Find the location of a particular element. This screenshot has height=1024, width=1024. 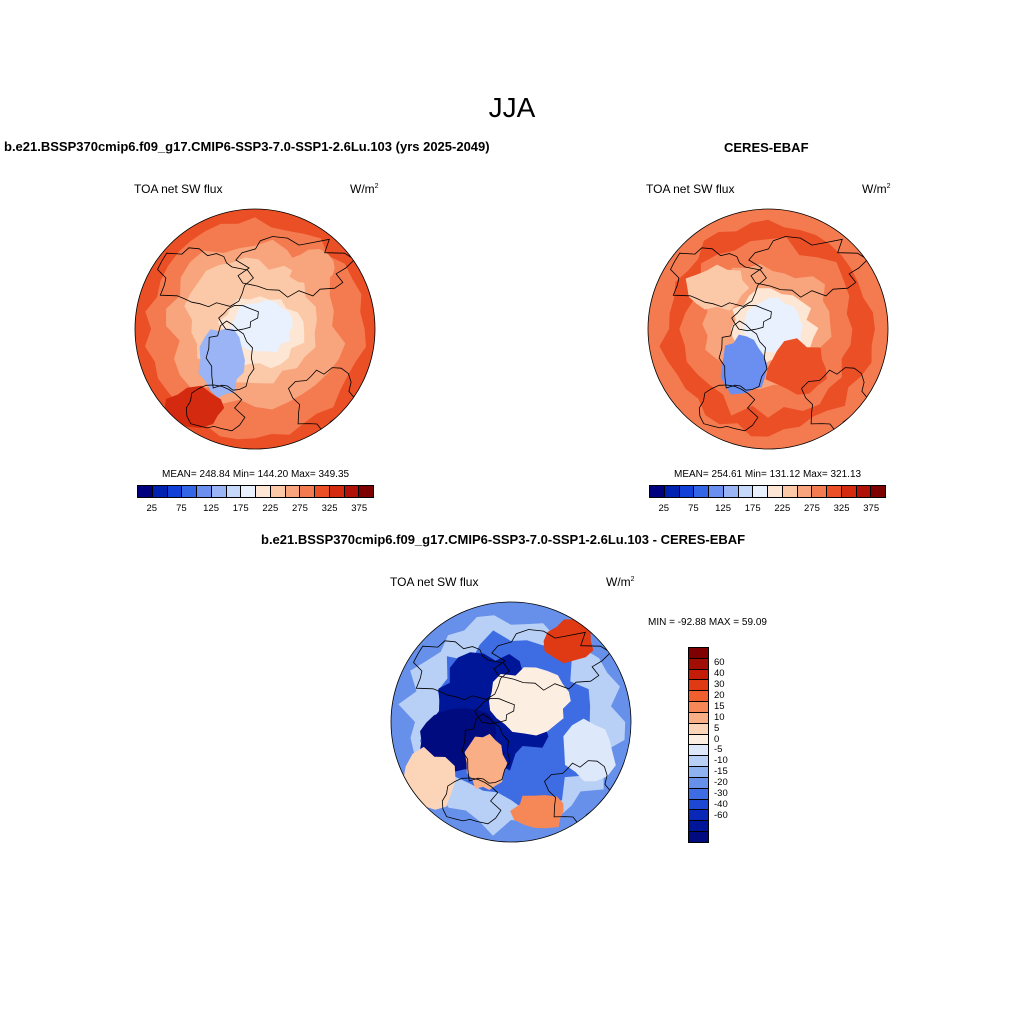

panel-obs-units-label: W/m2 is located at coordinates (876, 189).